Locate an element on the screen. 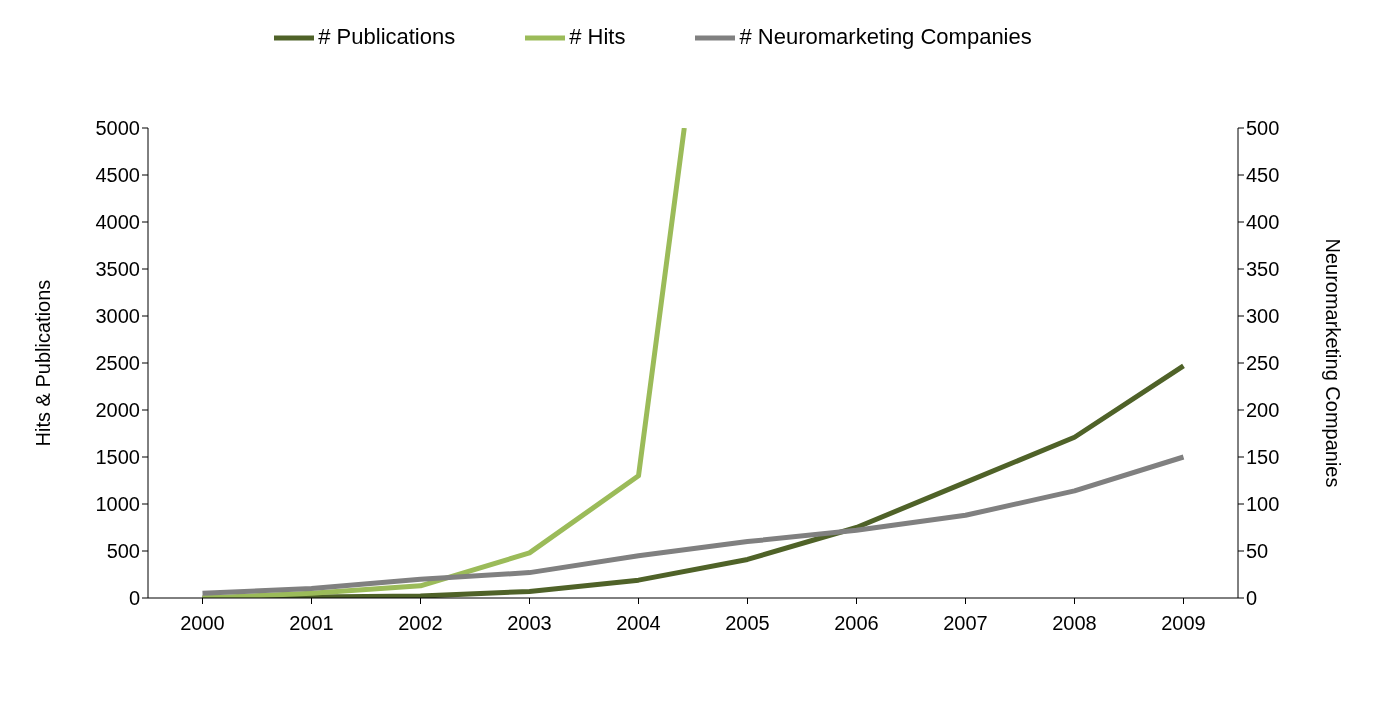 This screenshot has width=1391, height=708. y2-tick-label: 500 is located at coordinates (1263, 128).